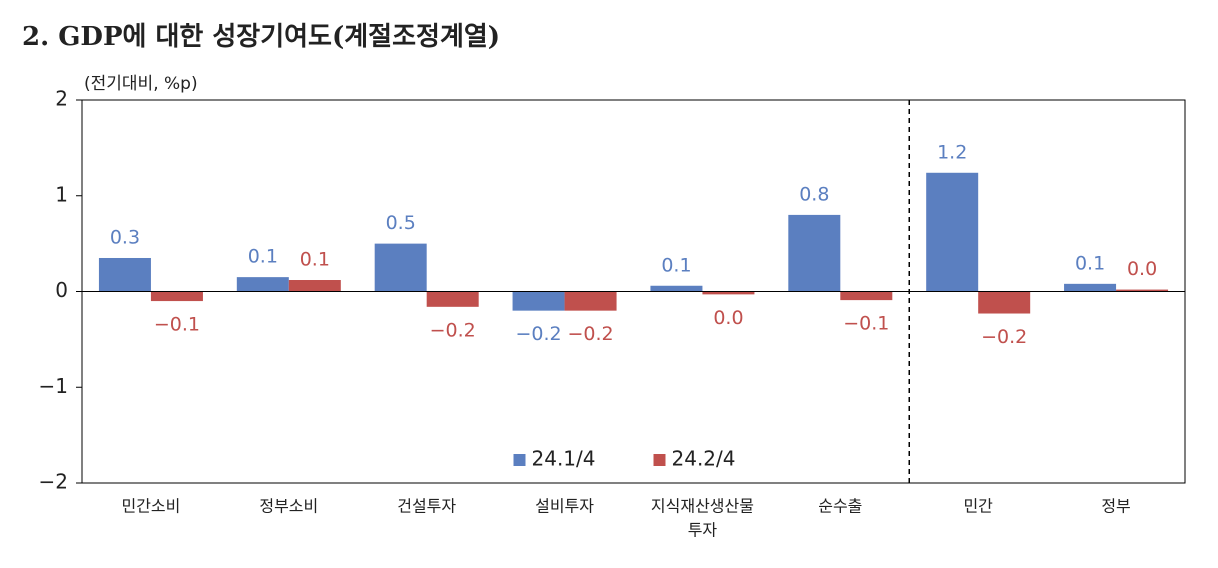 This screenshot has width=1218, height=568. What do you see at coordinates (53, 386) in the screenshot?
I see `y-tick-label: −1` at bounding box center [53, 386].